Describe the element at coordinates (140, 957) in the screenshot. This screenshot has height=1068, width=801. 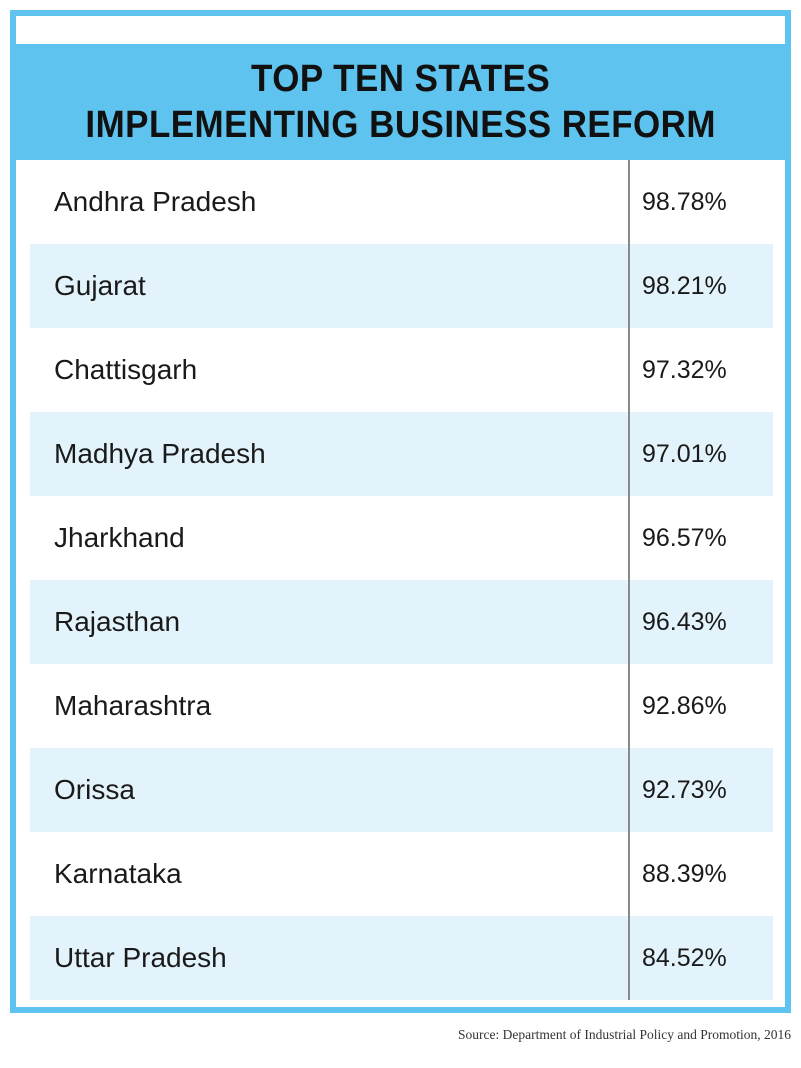
I see `state-name: Uttar Pradesh` at that location.